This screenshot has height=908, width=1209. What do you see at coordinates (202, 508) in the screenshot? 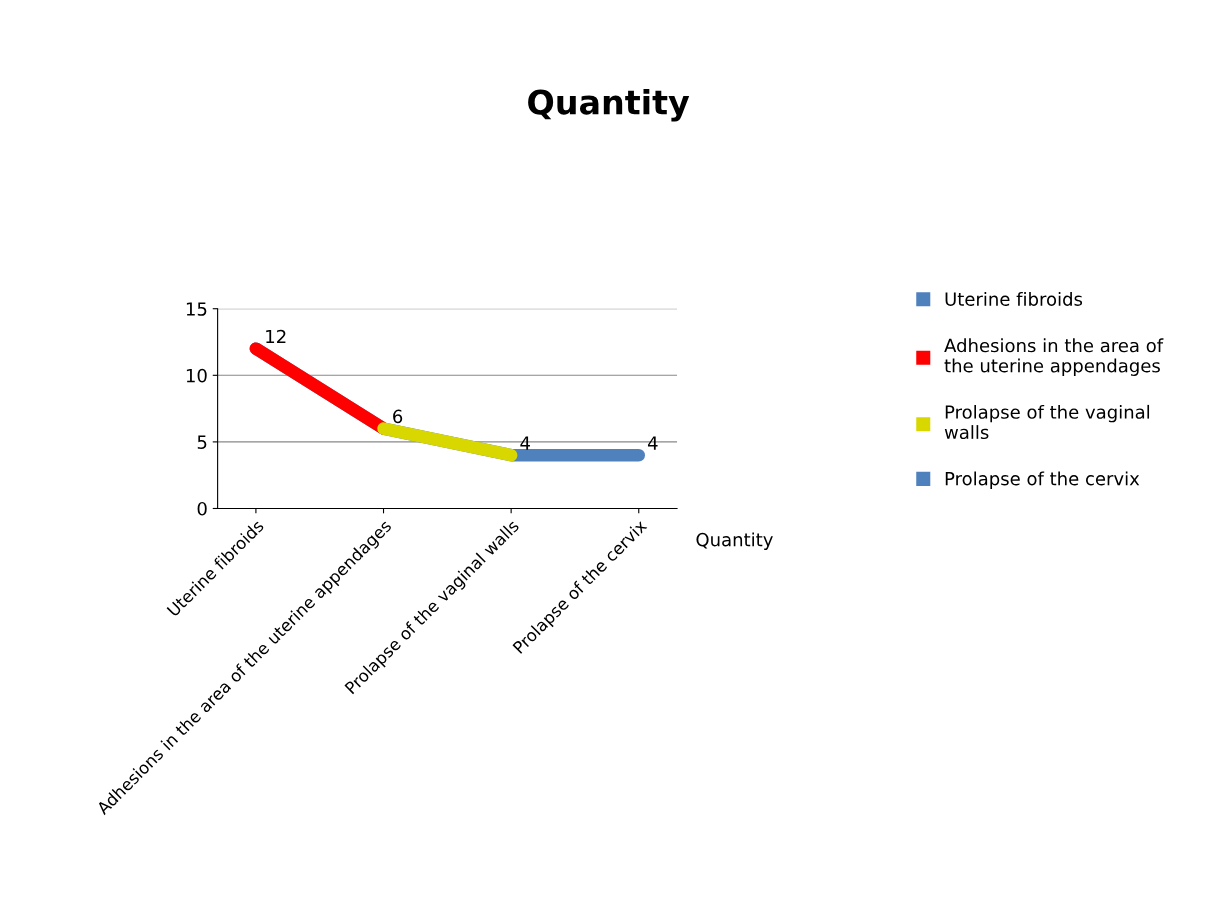
I see `y-tick-label: 0` at bounding box center [202, 508].